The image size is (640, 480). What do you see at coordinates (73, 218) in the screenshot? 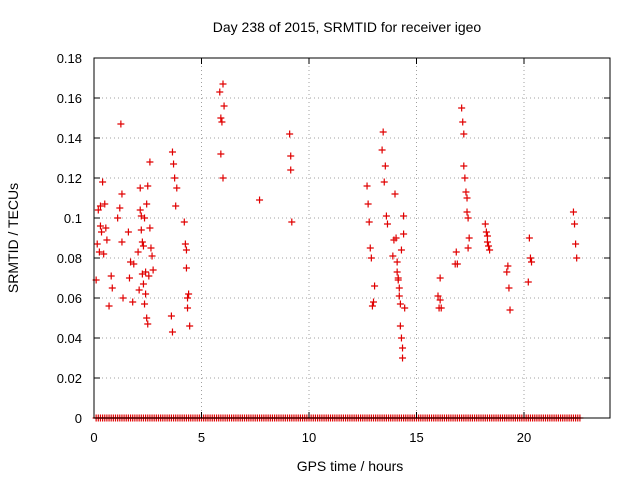
I see `y-tick-label: 0.1` at bounding box center [73, 218].